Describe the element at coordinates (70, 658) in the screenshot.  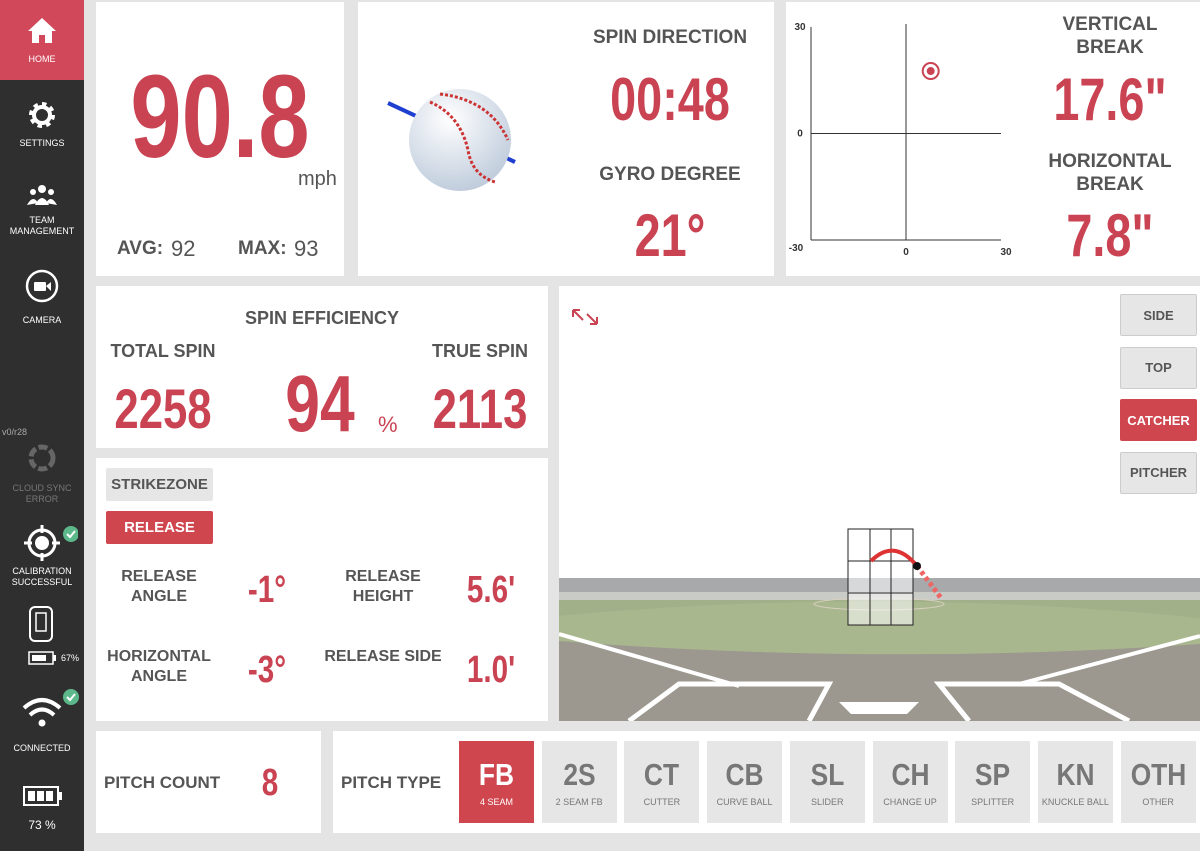
I see `device-battery-label: 67%` at that location.